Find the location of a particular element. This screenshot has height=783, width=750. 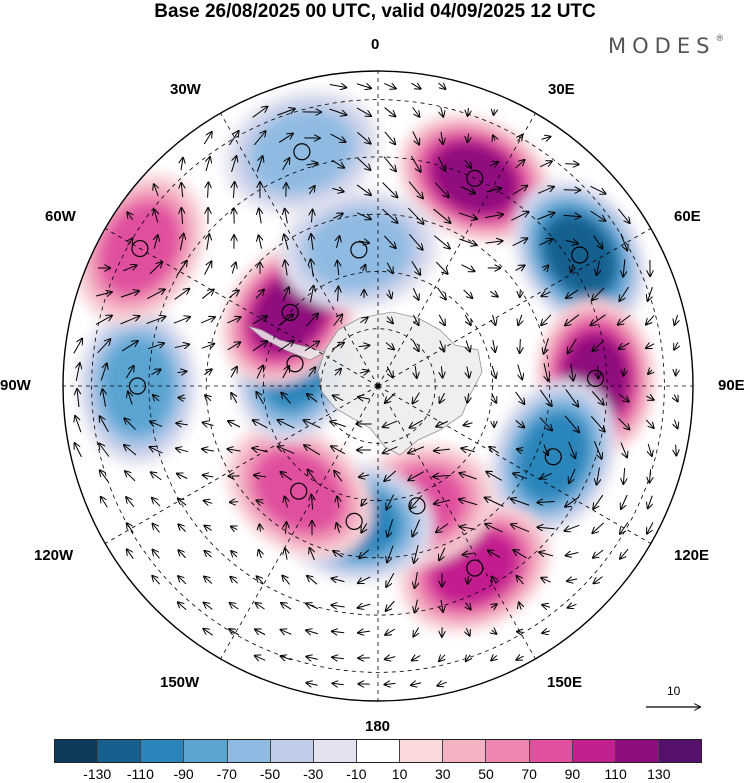

colorbar-tick-label: -50 is located at coordinates (270, 774).